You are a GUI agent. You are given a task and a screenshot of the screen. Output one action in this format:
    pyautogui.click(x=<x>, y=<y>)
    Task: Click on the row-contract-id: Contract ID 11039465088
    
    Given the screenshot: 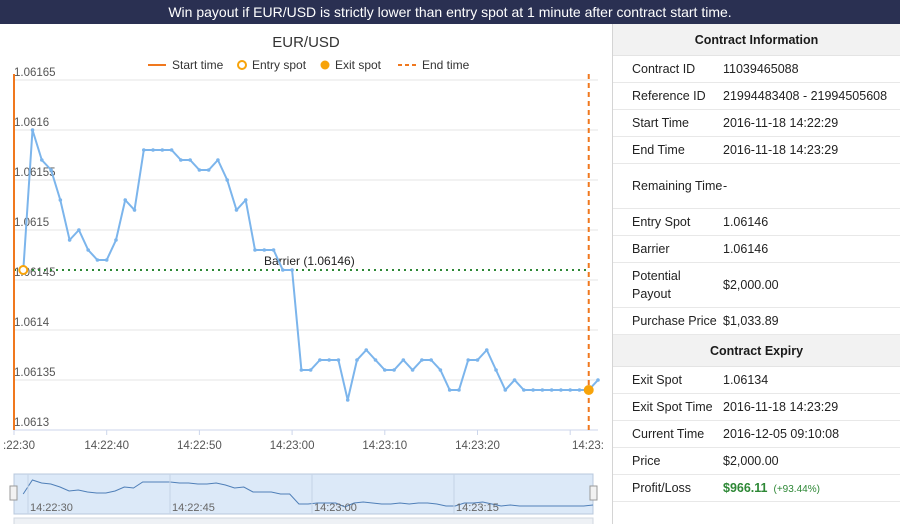 What is the action you would take?
    pyautogui.click(x=756, y=69)
    